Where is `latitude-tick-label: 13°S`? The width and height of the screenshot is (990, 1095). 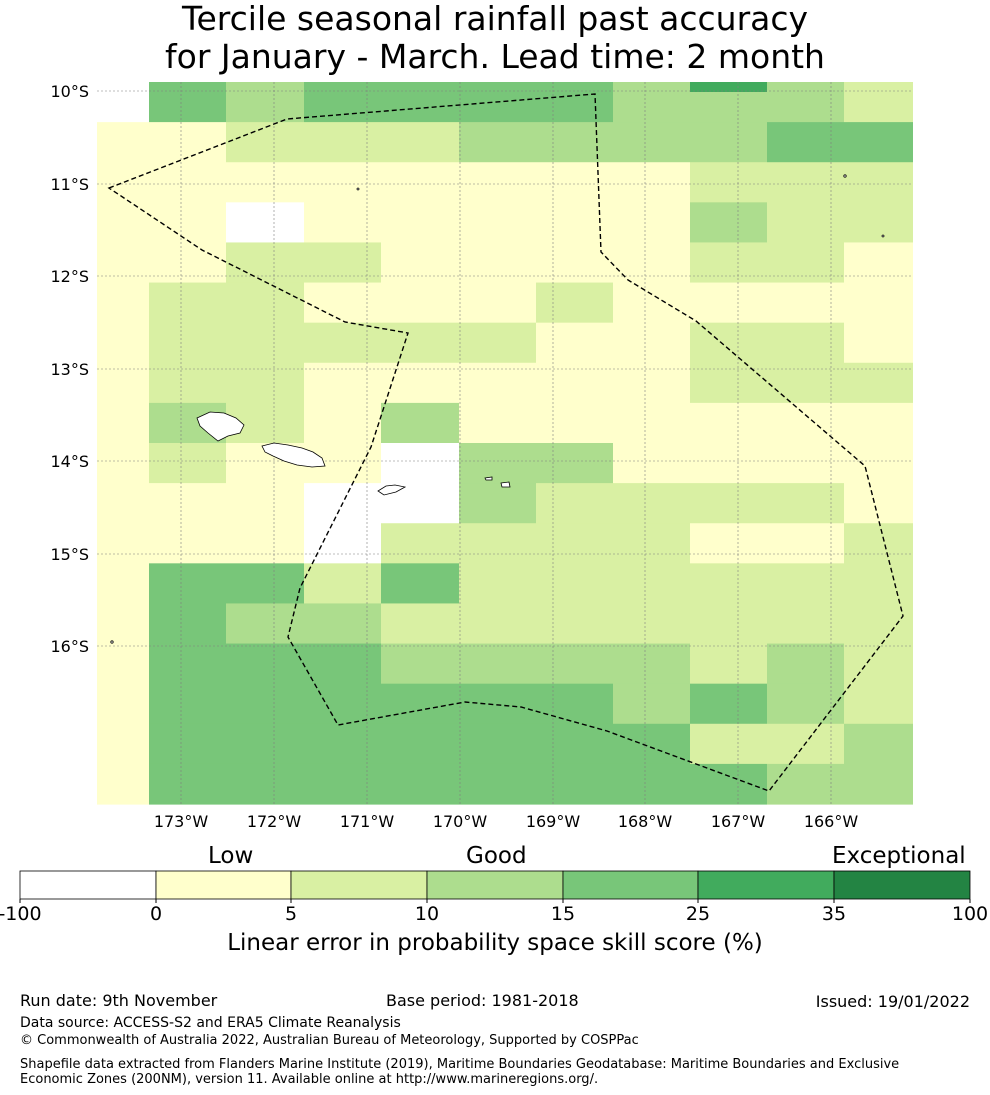
latitude-tick-label: 13°S is located at coordinates (69, 369).